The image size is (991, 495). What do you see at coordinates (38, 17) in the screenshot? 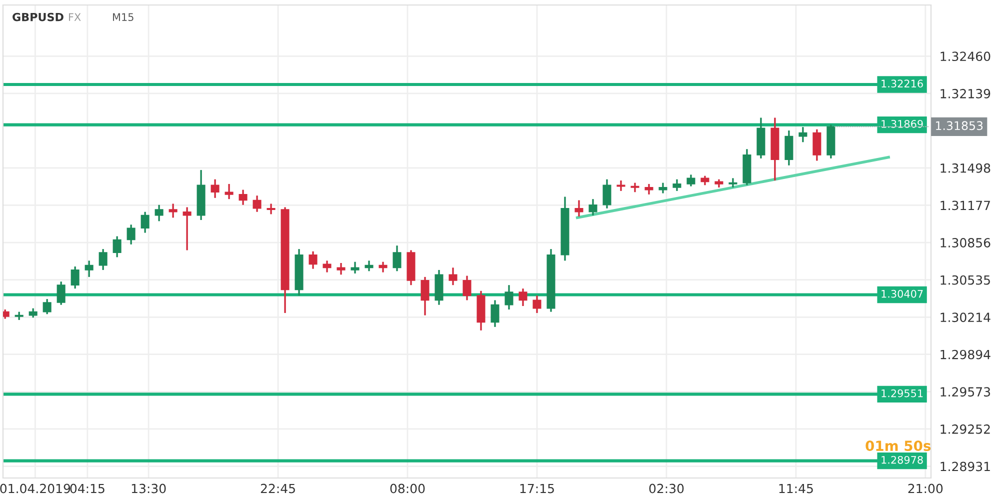
I see `text: GBPUSD` at bounding box center [38, 17].